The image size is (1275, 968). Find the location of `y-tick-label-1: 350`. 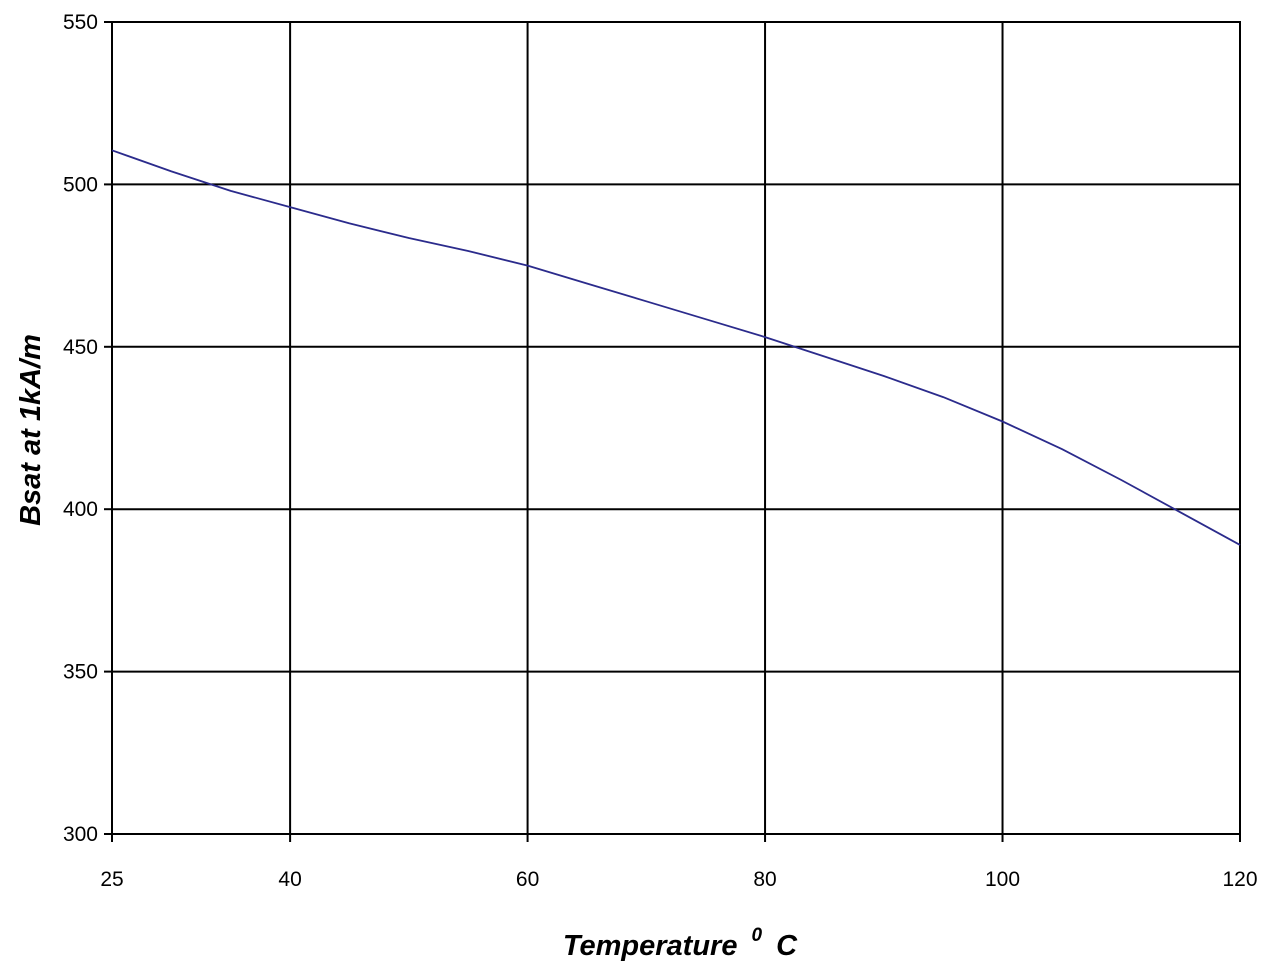

y-tick-label-1: 350 is located at coordinates (80, 672).